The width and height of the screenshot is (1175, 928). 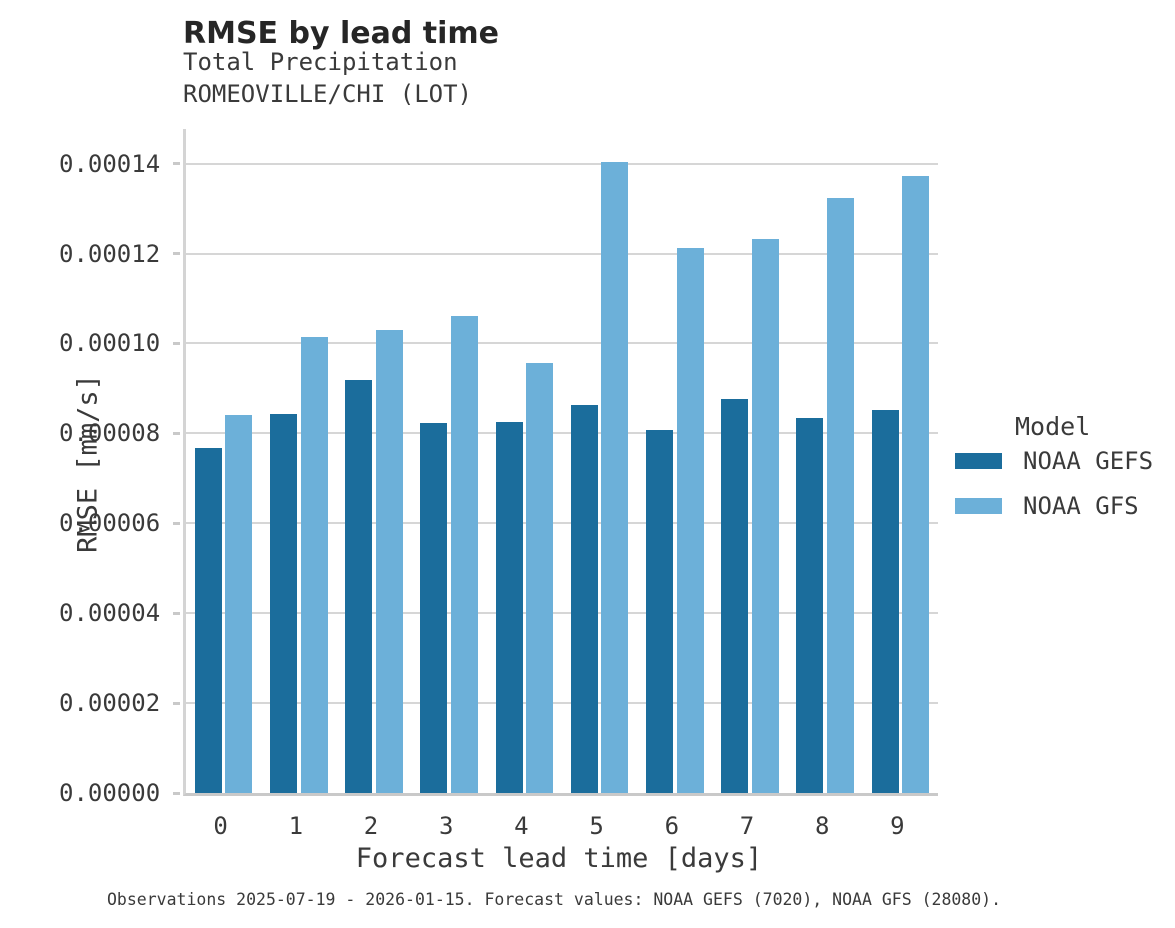 I want to click on chart-subtitle-variable: Total Precipitation, so click(x=320, y=62).